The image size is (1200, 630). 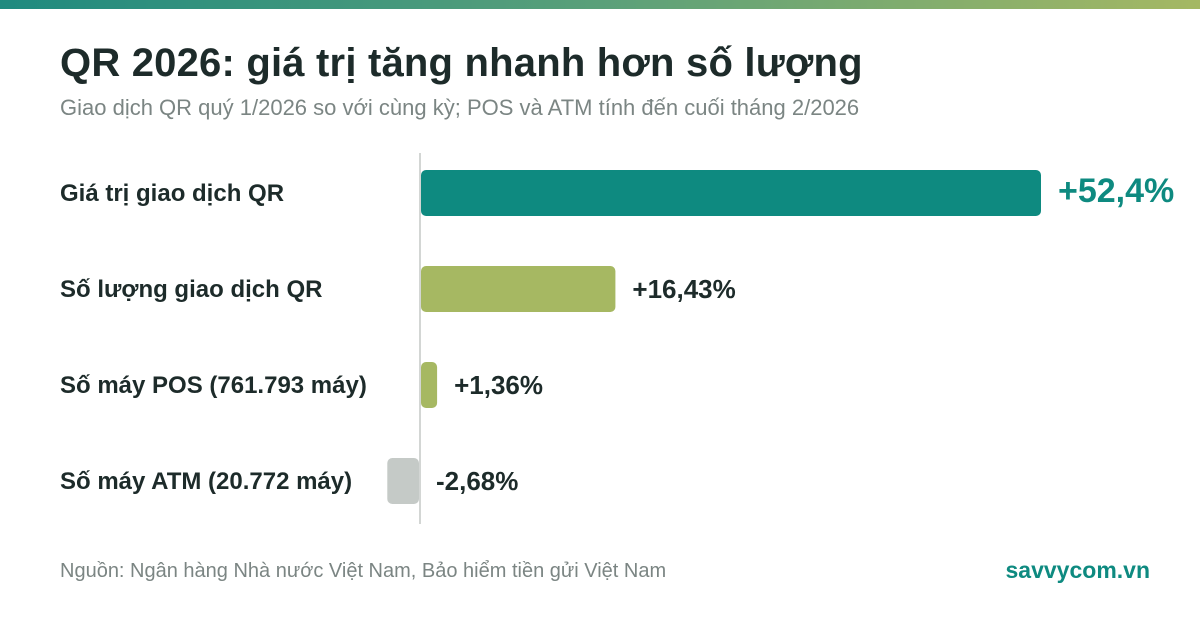 I want to click on category-label: Số lượng giao dịch QR, so click(x=191, y=289).